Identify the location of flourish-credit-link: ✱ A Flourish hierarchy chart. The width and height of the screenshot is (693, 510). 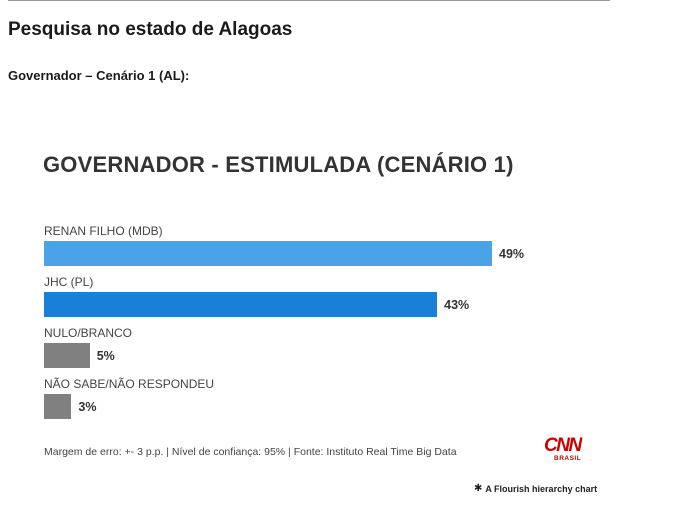
(536, 489).